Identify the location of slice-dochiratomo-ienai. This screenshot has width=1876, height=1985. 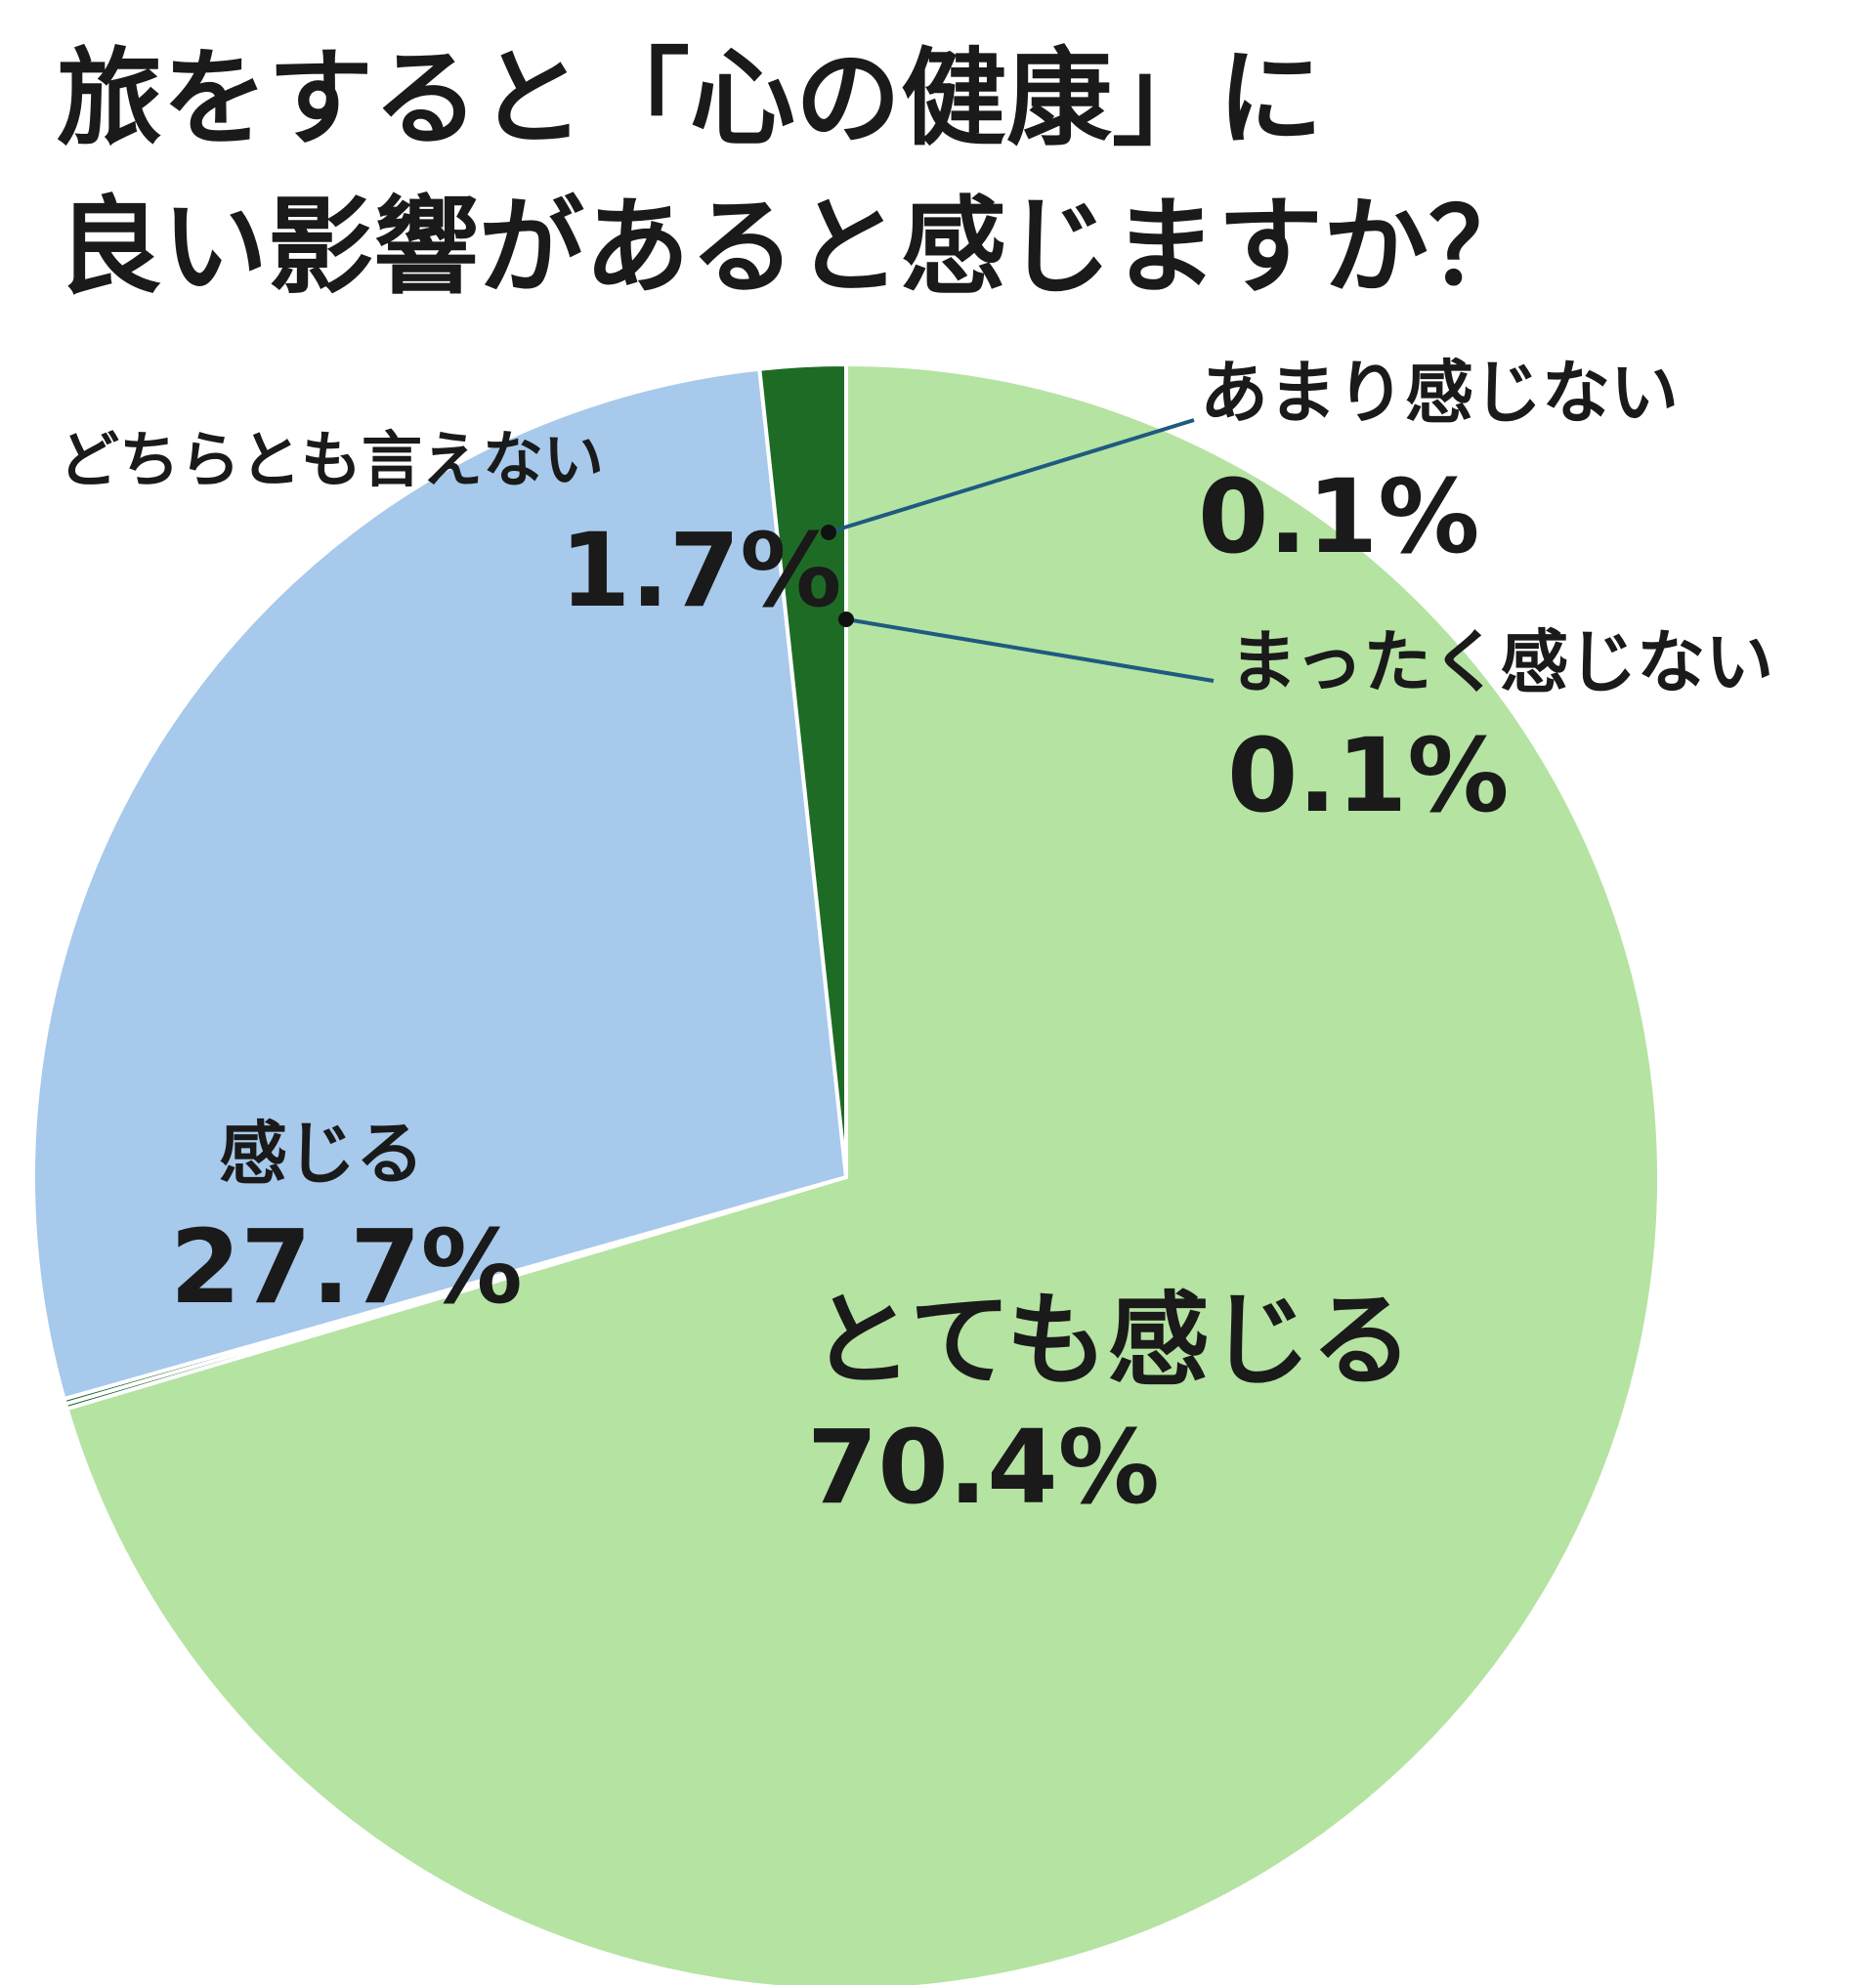
(802, 769).